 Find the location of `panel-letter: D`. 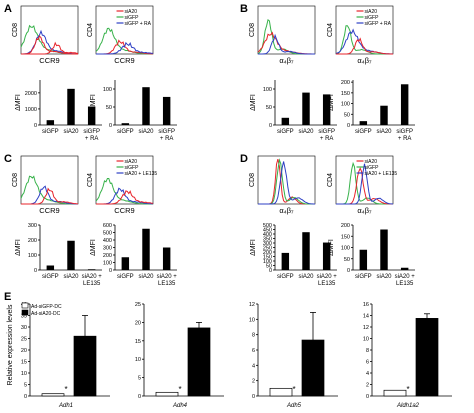

panel-letter: D is located at coordinates (244, 159).